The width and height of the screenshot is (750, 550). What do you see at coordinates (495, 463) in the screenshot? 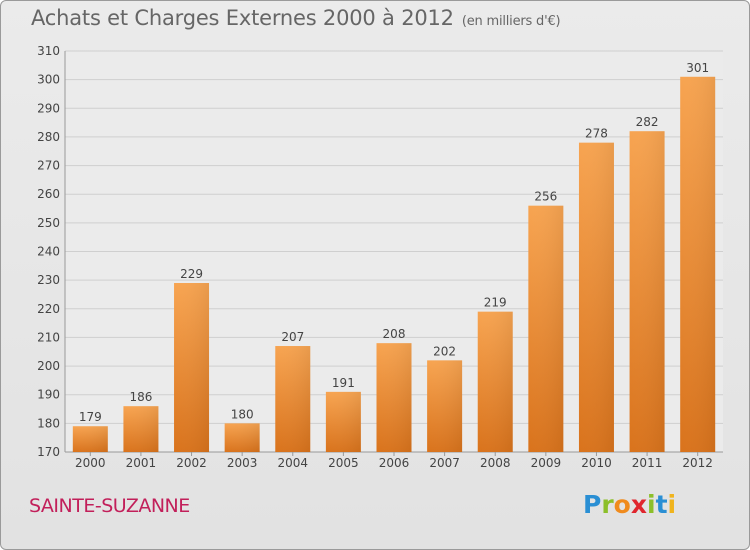
I see `x-tick-label-2008: 2008` at bounding box center [495, 463].